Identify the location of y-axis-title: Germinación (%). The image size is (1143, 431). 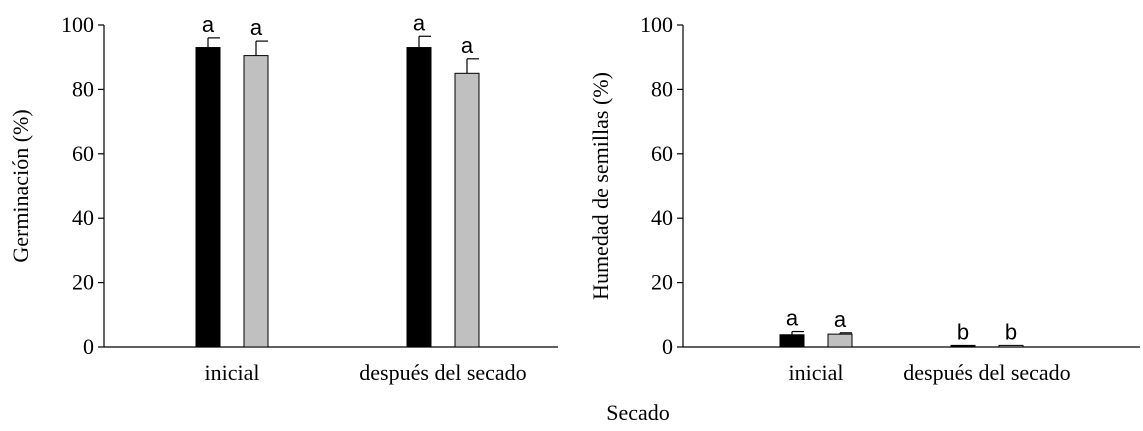
(20, 185).